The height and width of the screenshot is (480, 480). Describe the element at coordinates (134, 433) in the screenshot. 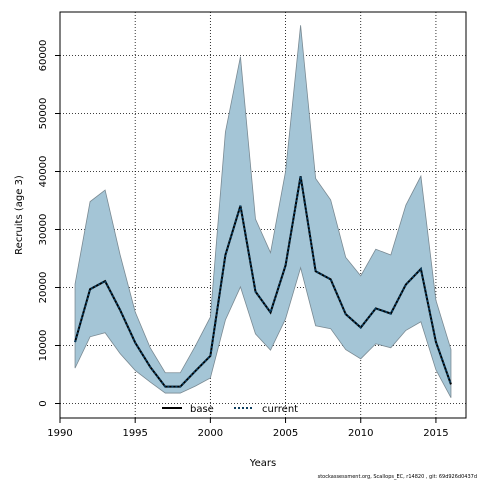

I see `x-tick-label: 1995` at that location.